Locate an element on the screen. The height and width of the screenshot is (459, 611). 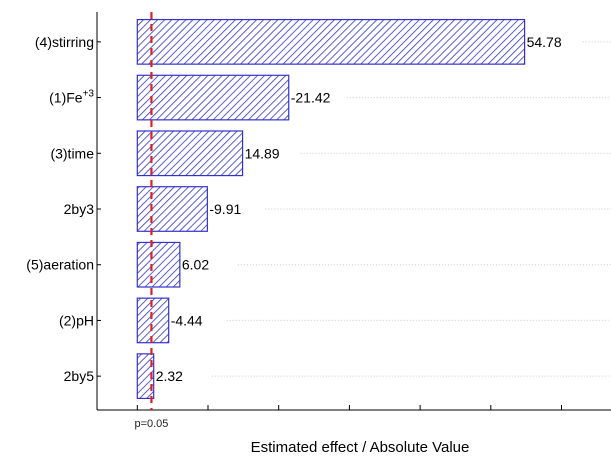
value-label: 2.32 is located at coordinates (169, 376).